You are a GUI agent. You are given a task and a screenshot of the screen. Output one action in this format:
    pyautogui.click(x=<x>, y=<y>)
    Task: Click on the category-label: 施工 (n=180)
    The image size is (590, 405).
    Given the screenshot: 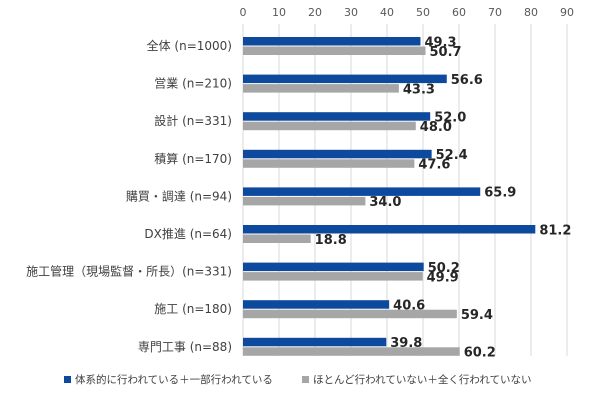 What is the action you would take?
    pyautogui.click(x=193, y=309)
    